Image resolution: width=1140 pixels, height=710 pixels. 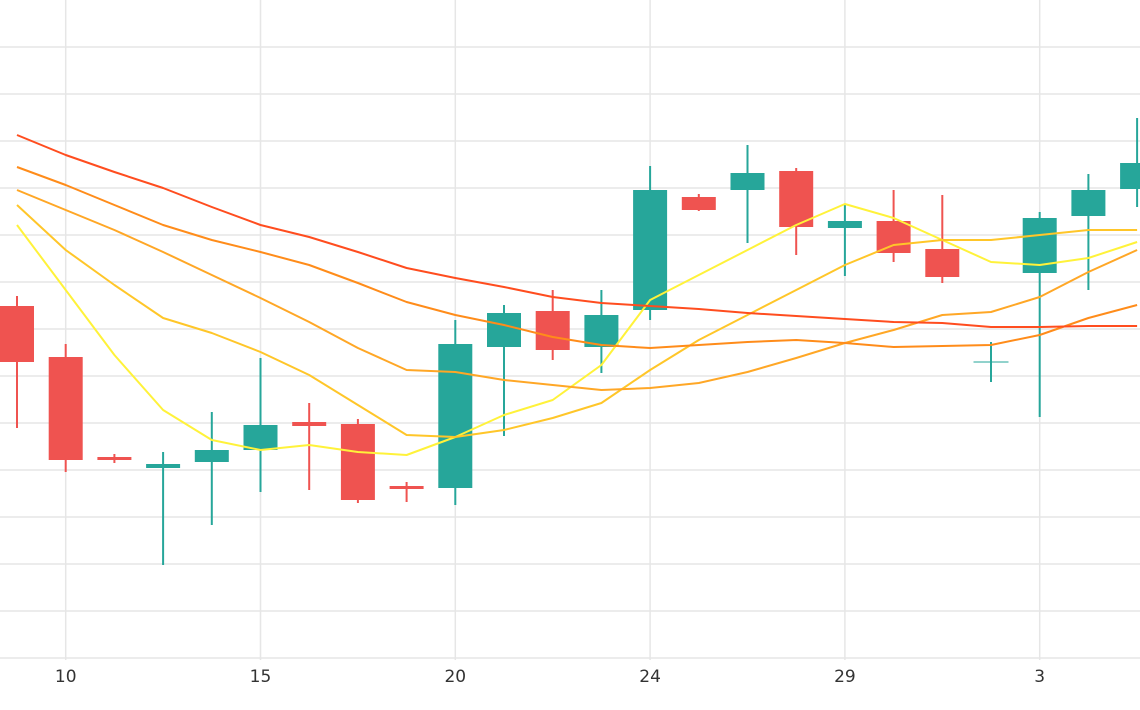 What do you see at coordinates (455, 677) in the screenshot?
I see `x-tick-label: 20` at bounding box center [455, 677].